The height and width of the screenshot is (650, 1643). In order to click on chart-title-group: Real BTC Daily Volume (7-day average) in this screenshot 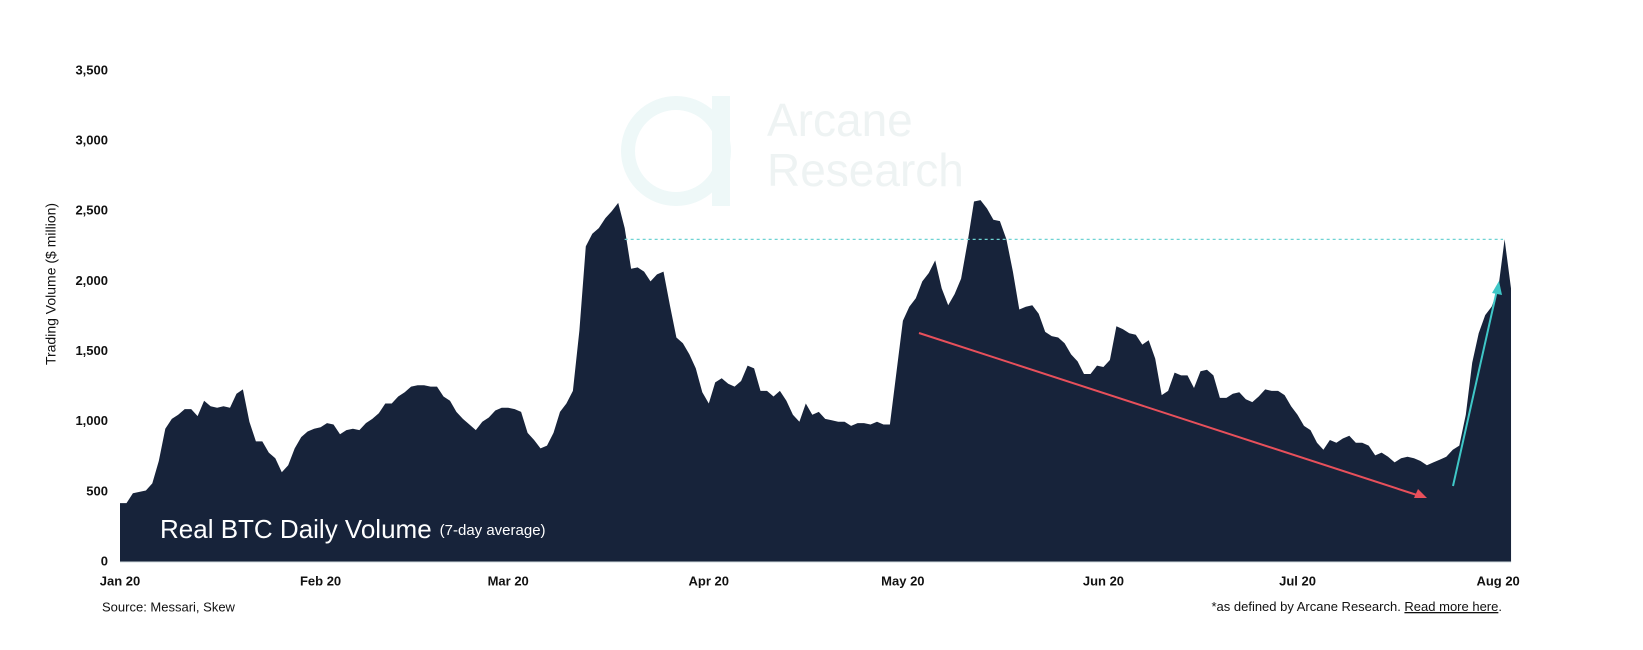, I will do `click(353, 529)`.